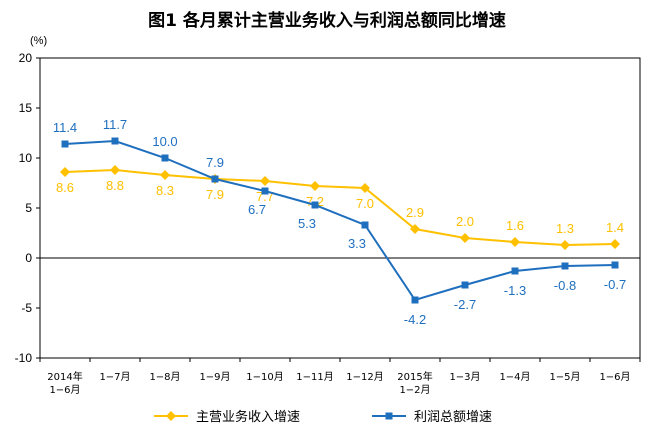 Image resolution: width=654 pixels, height=436 pixels. Describe the element at coordinates (214, 377) in the screenshot. I see `x-tick-label: 1−9月` at that location.